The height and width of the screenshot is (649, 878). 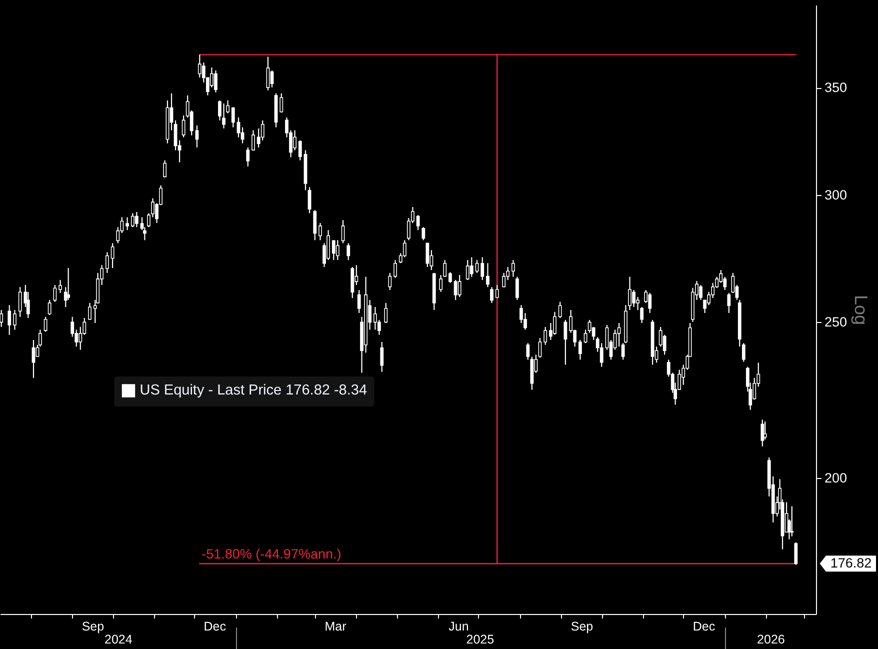 I want to click on x-tick-label: Mar, so click(x=335, y=627).